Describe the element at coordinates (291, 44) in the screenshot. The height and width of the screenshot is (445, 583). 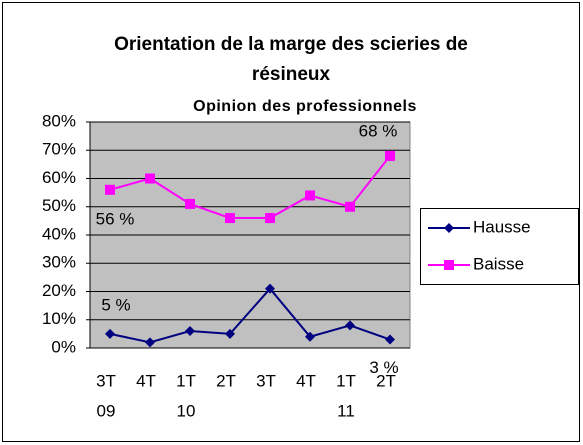
I see `chart-title: Orientation de la marge des scieries de` at that location.